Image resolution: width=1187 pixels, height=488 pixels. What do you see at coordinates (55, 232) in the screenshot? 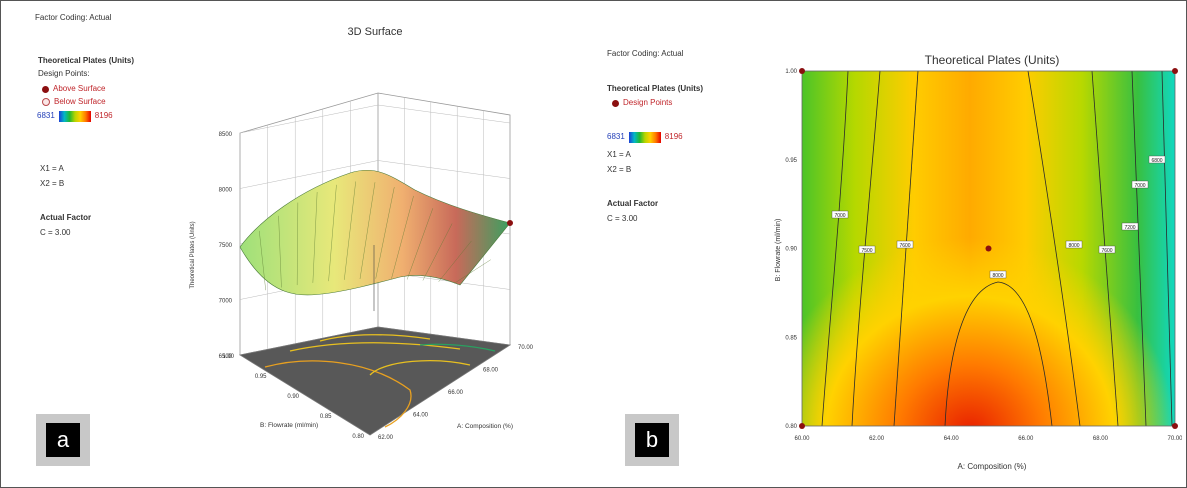
I see `c-value-a: C = 3.00` at bounding box center [55, 232].